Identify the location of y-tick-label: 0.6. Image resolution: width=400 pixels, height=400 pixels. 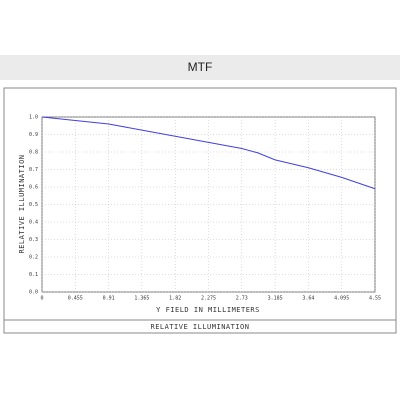
(33, 188).